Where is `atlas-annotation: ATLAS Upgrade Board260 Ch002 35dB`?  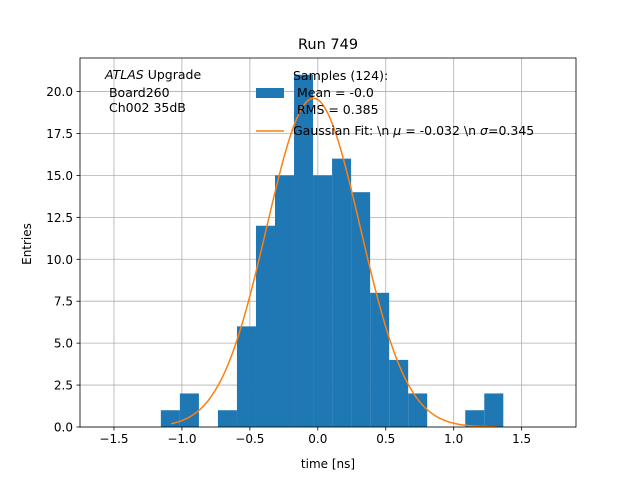
atlas-annotation: ATLAS Upgrade Board260 Ch002 35dB is located at coordinates (152, 91).